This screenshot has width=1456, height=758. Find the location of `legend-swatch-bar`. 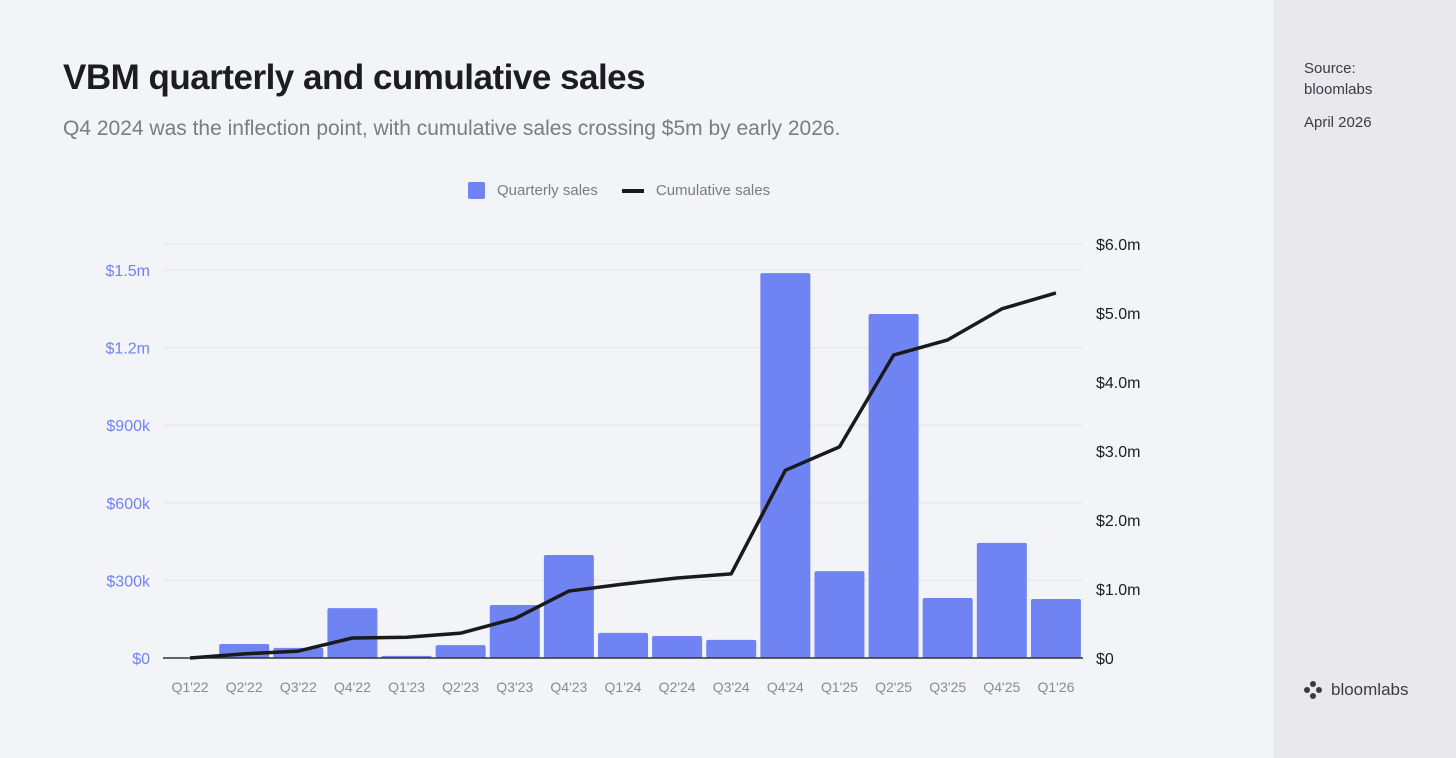

legend-swatch-bar is located at coordinates (476, 190).